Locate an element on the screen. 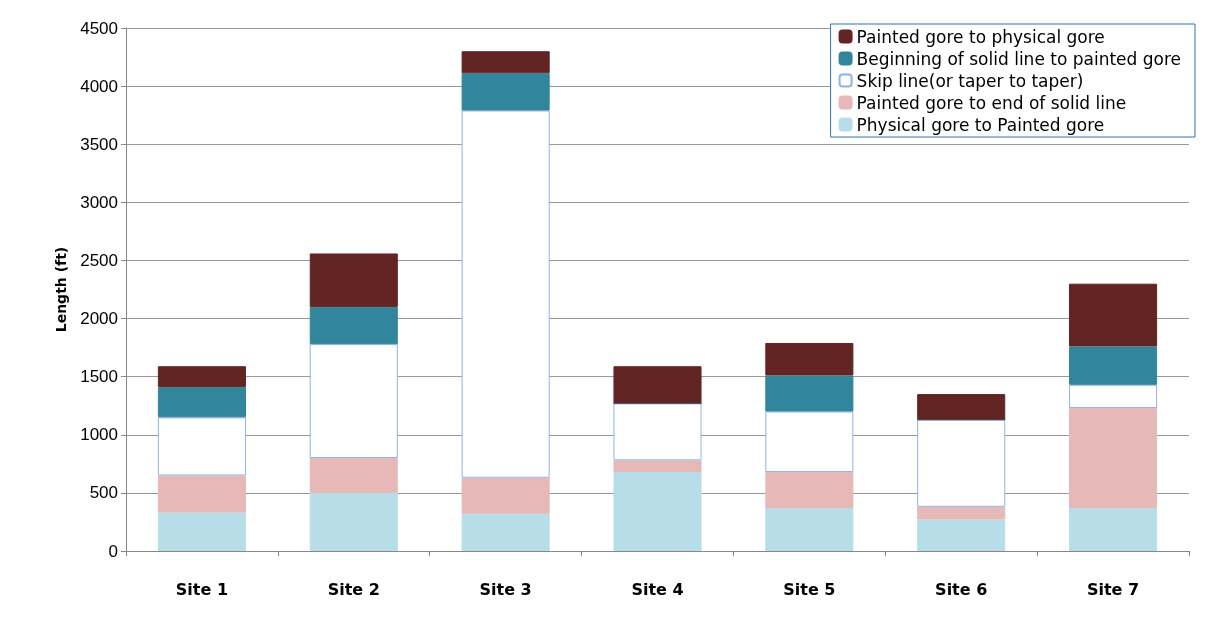 The image size is (1205, 617). y-tick-label: 3000 is located at coordinates (99, 202).